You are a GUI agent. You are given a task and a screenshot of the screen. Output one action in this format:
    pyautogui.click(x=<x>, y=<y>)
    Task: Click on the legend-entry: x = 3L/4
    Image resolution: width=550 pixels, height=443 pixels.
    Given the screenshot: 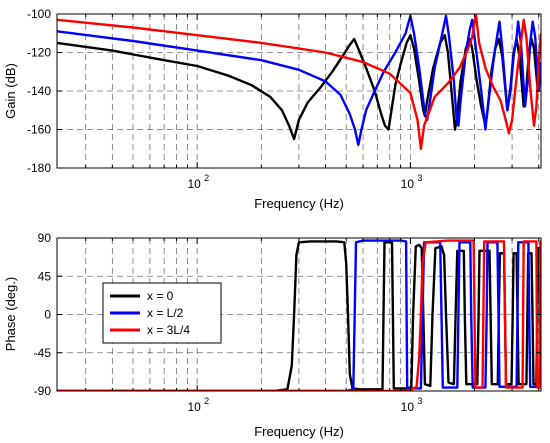 What is the action you would take?
    pyautogui.click(x=150, y=330)
    